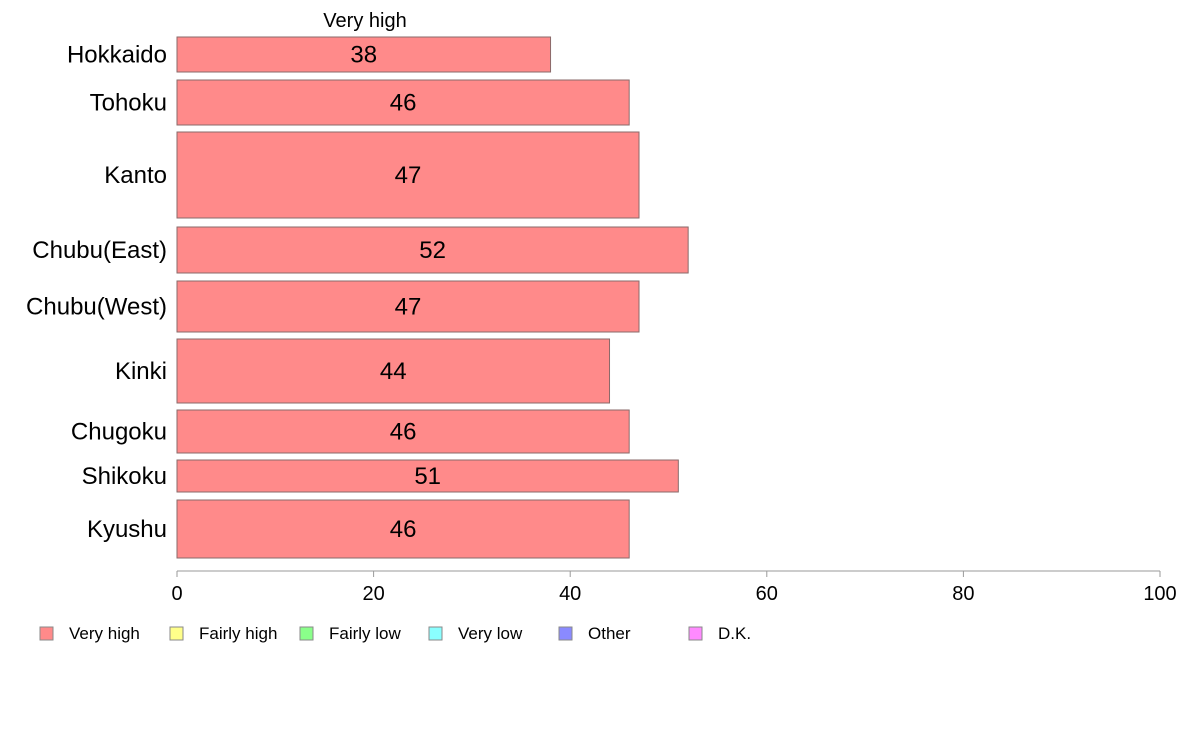 Image resolution: width=1188 pixels, height=736 pixels. I want to click on category-label-chubu-west: Chubu(West), so click(96, 307).